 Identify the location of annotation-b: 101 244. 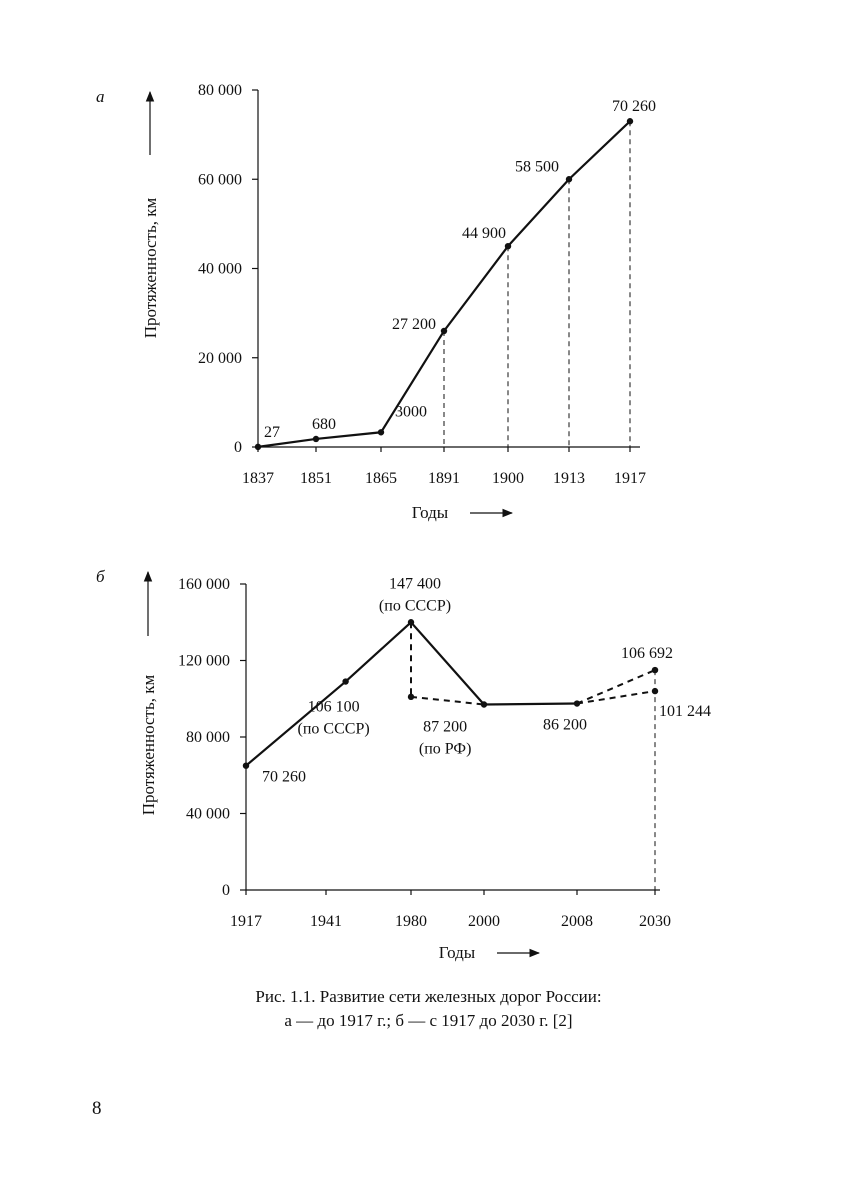
(685, 711).